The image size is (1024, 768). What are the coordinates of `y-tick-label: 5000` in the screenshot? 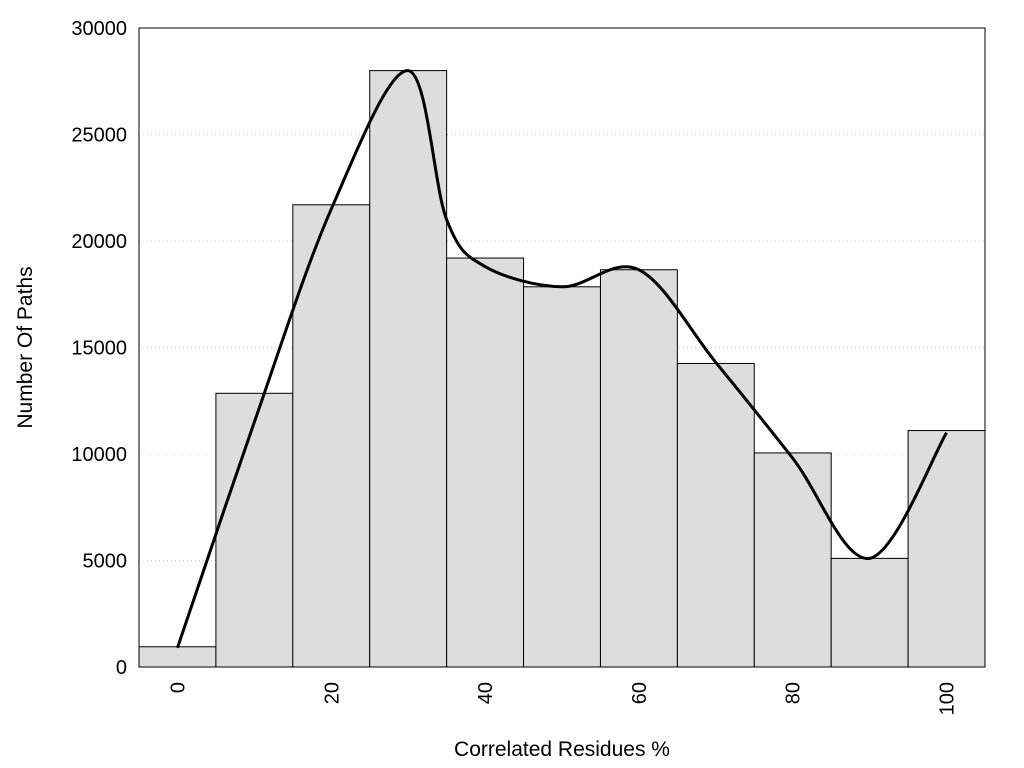 It's located at (105, 562).